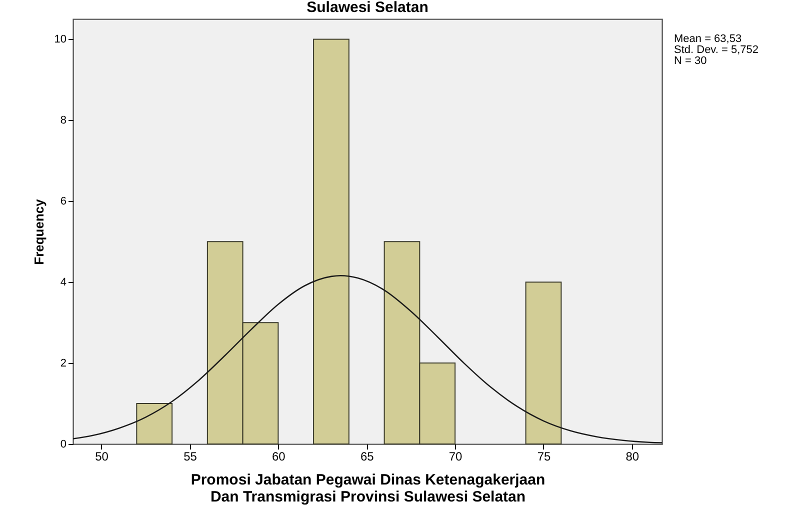 This screenshot has height=519, width=792. I want to click on text: Std. Dev. = 5,752, so click(716, 50).